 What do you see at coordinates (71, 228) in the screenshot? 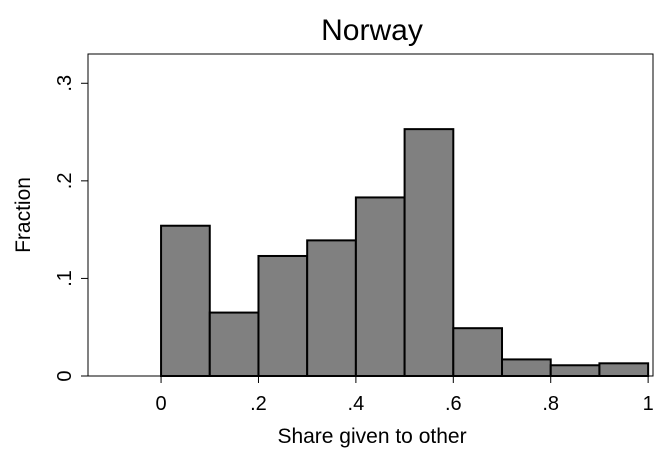
I see `y-axis: 0 .1 .2 .3` at bounding box center [71, 228].